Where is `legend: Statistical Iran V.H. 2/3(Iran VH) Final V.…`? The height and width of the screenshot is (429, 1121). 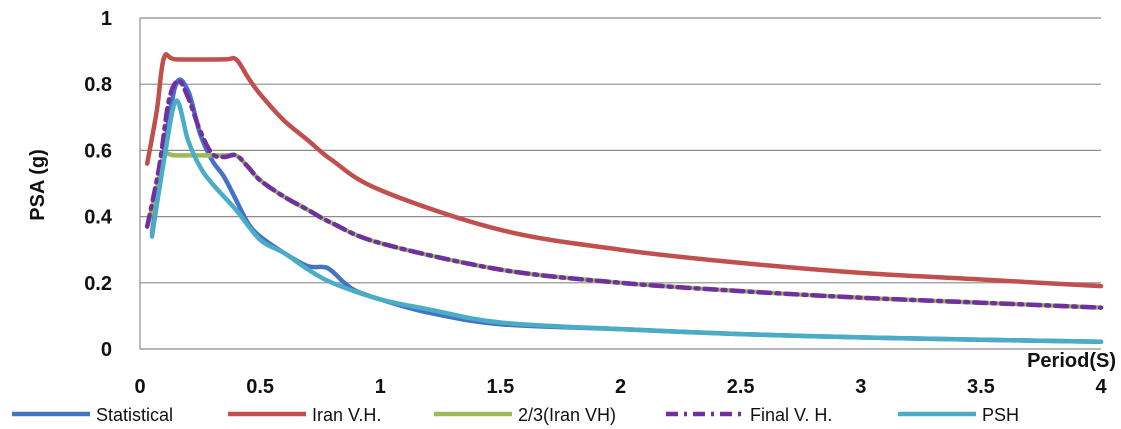 legend: Statistical Iran V.H. 2/3(Iran VH) Final V.… is located at coordinates (515, 415).